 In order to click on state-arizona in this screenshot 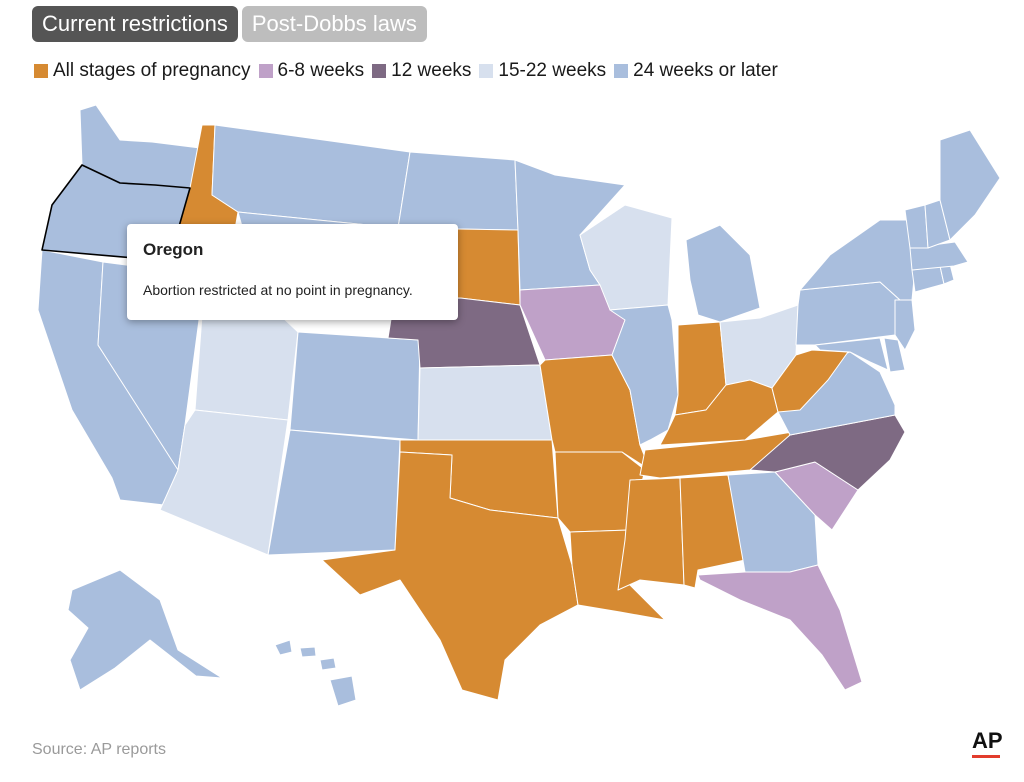, I will do `click(224, 482)`.